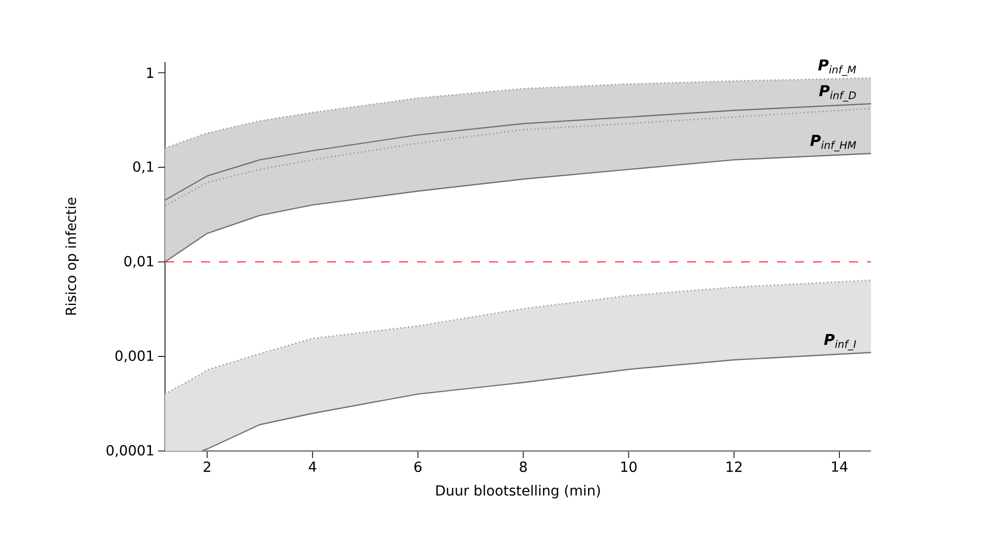 The width and height of the screenshot is (993, 556). Describe the element at coordinates (207, 466) in the screenshot. I see `x-tick-label: 2` at that location.